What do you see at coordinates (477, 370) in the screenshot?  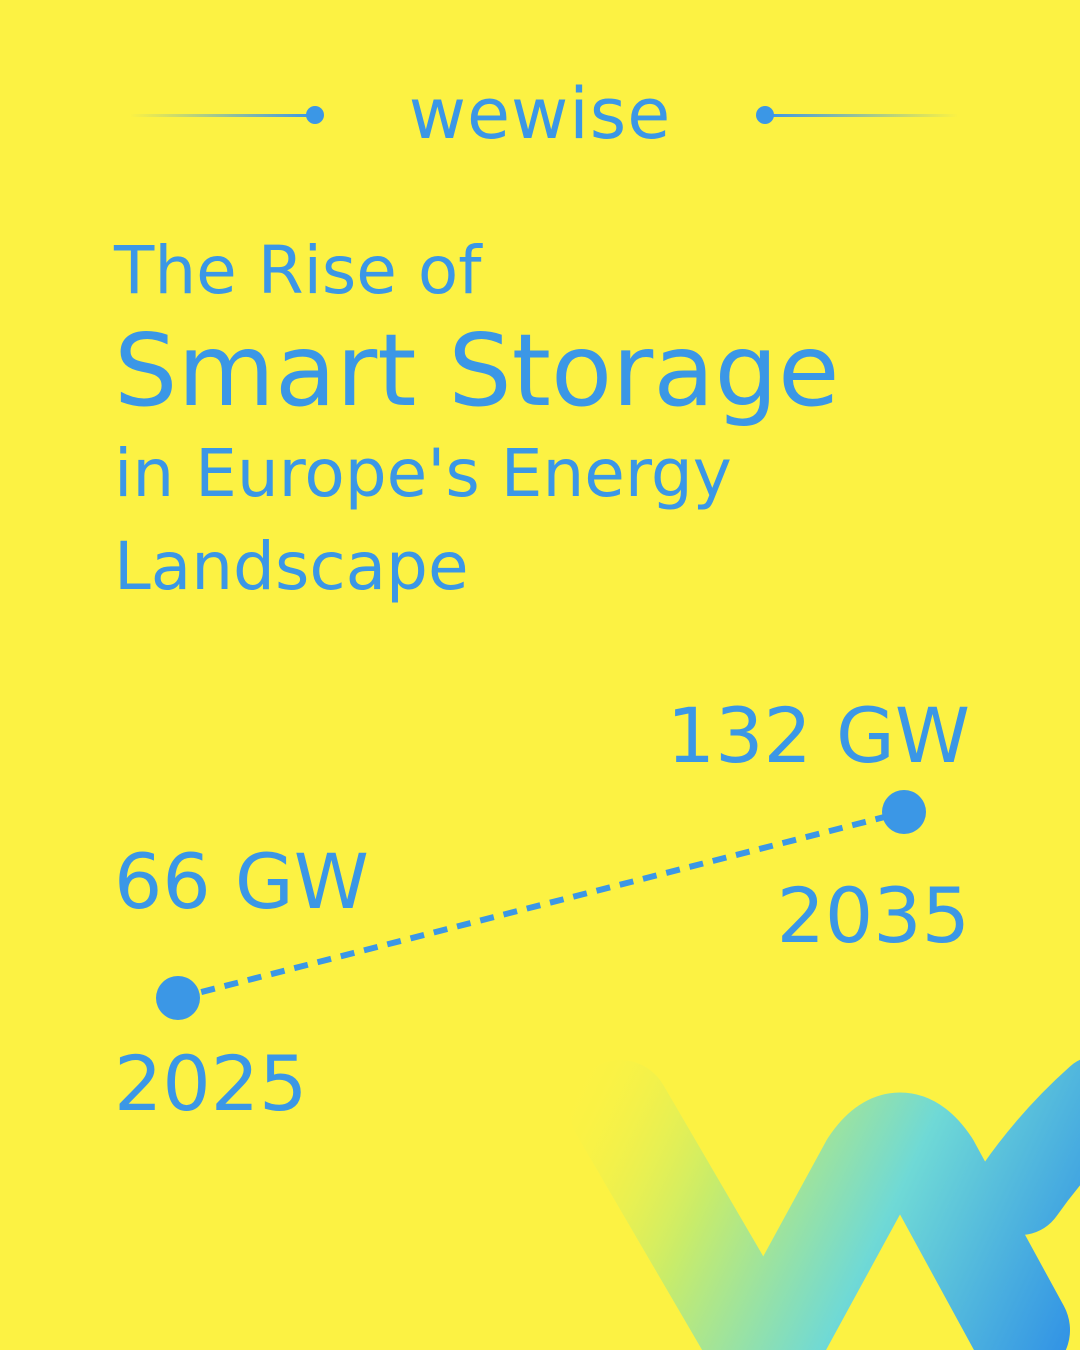 I see `headline-line-2: Smart Storage` at bounding box center [477, 370].